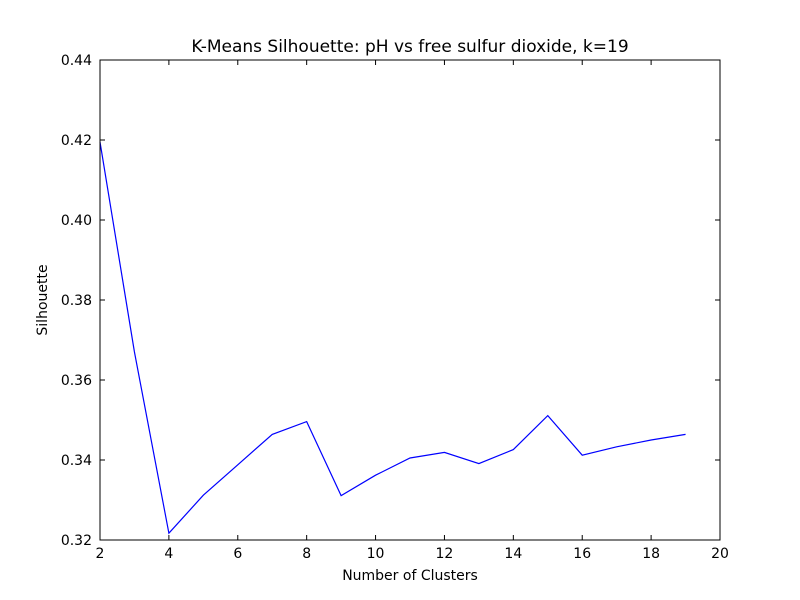  Describe the element at coordinates (445, 554) in the screenshot. I see `x-tick-label: 12` at that location.